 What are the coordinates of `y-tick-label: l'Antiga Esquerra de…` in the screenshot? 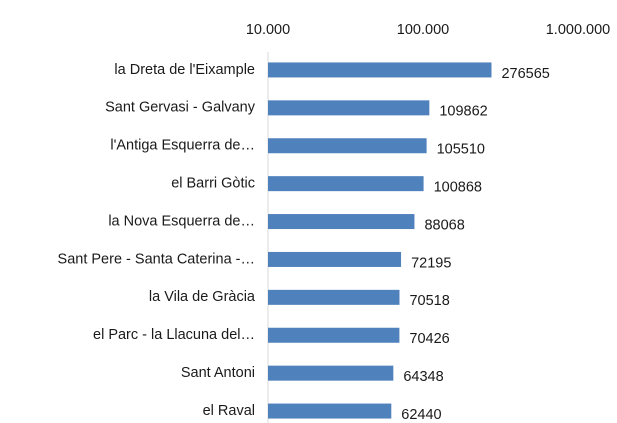 It's located at (182, 146).